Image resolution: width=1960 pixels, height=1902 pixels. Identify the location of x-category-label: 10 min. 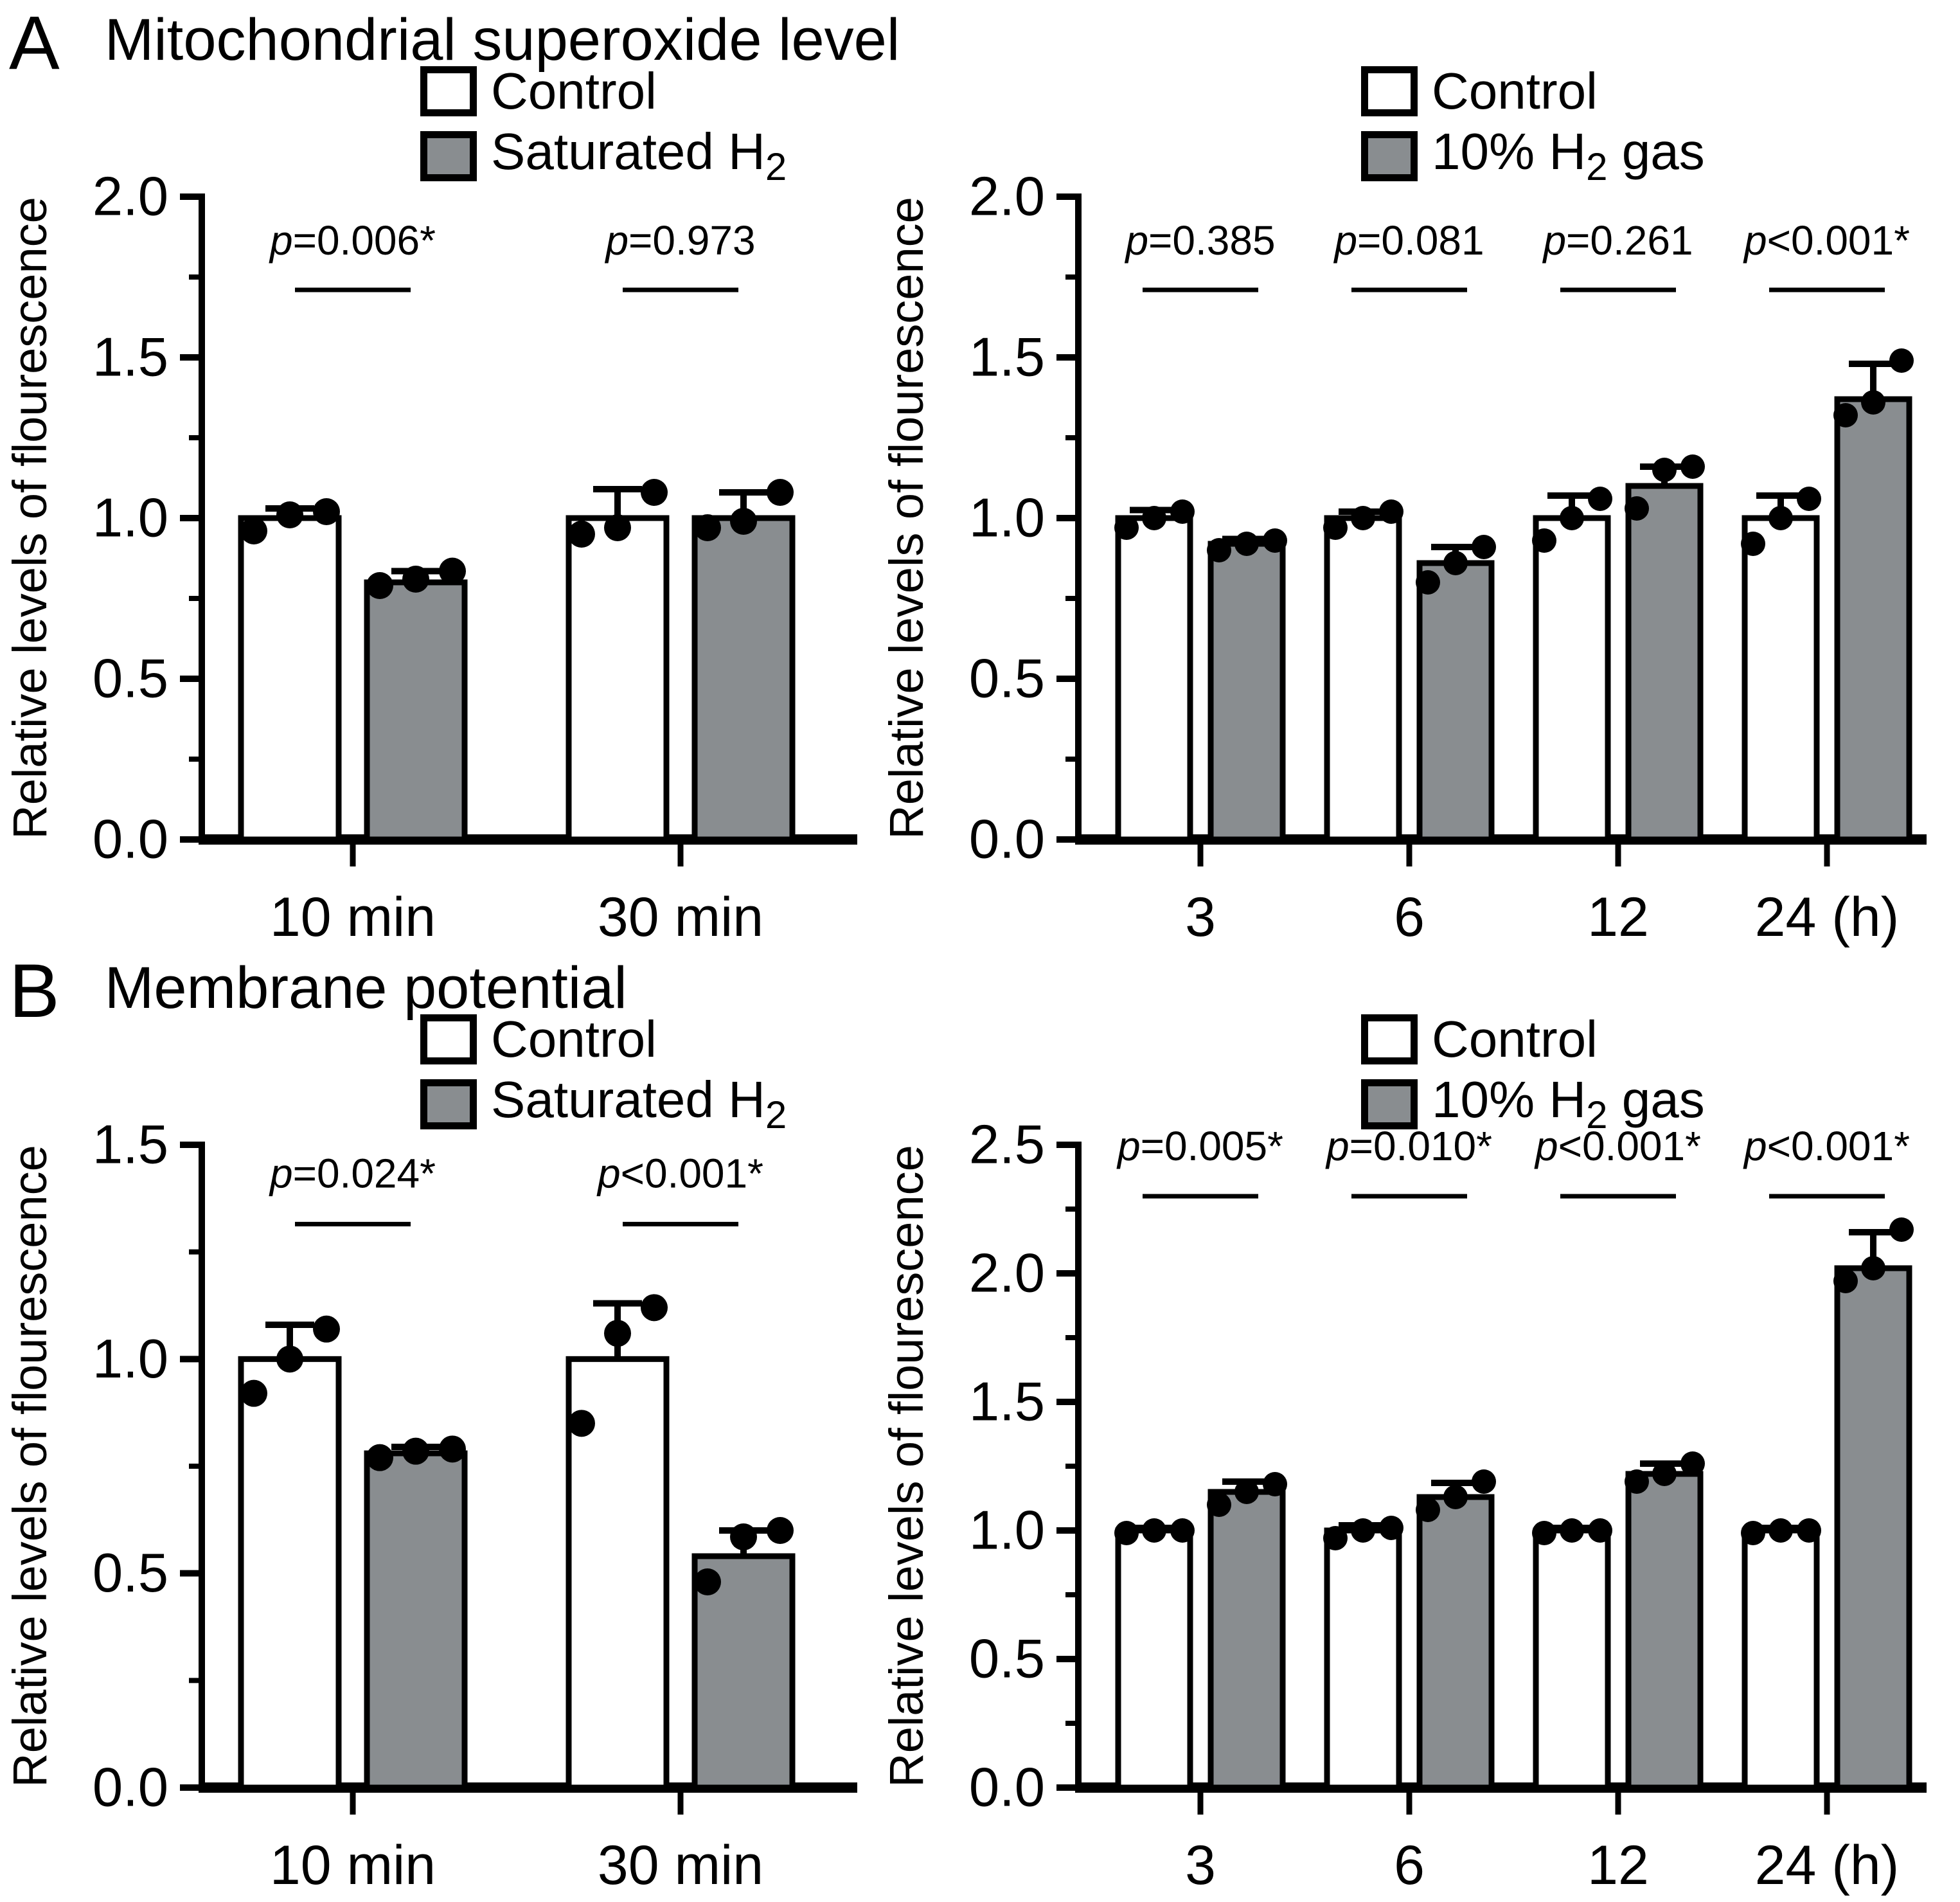
(353, 1865).